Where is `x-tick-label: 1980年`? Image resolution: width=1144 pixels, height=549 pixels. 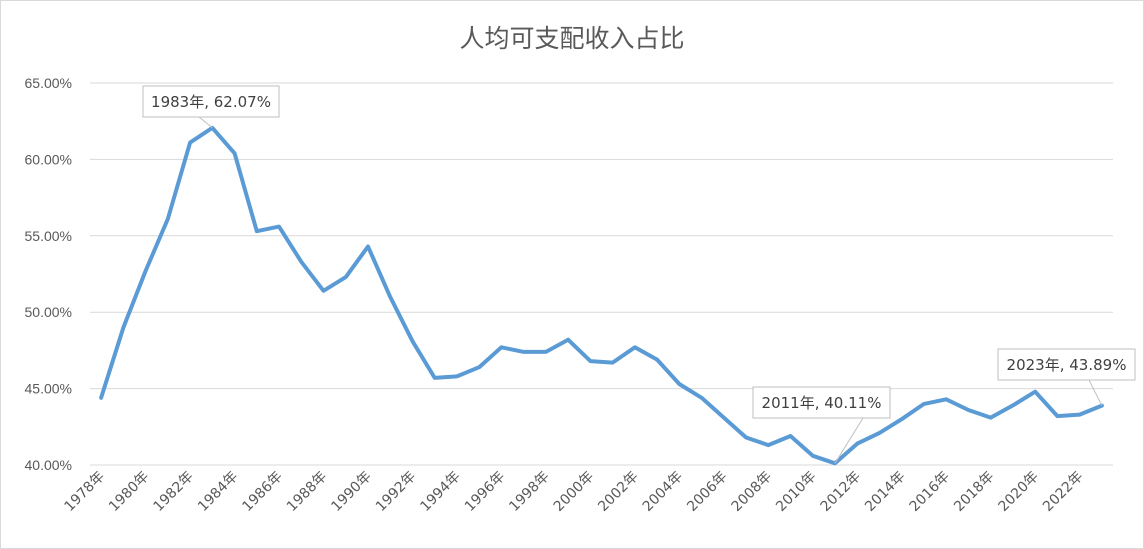
x-tick-label: 1980年 is located at coordinates (129, 492).